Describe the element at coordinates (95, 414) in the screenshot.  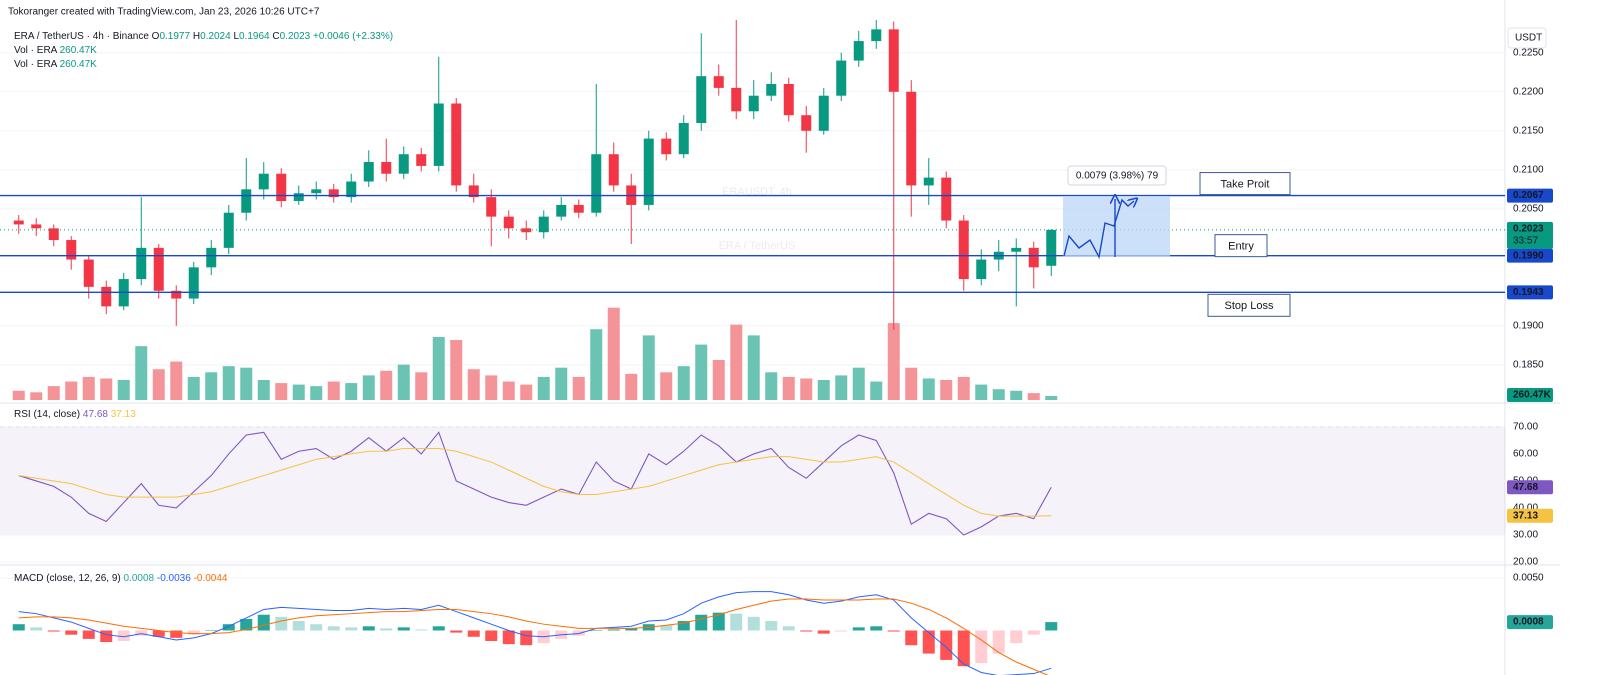
I see `legend-item: 47.68` at that location.